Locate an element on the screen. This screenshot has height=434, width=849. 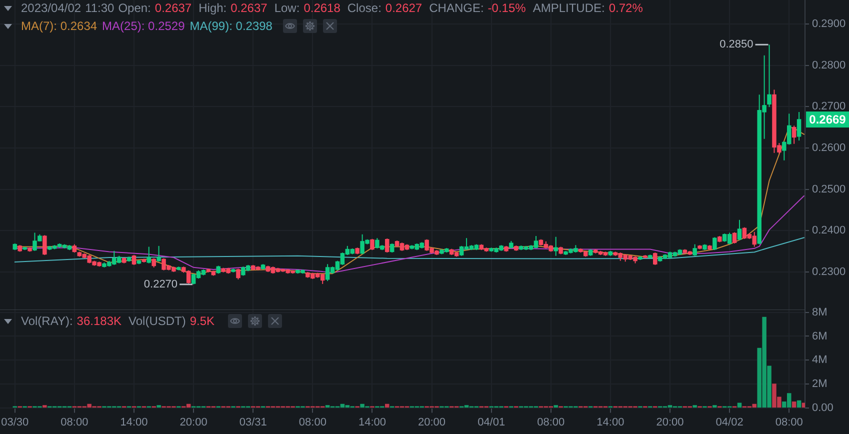
y-tick-label: 6M is located at coordinates (820, 336).